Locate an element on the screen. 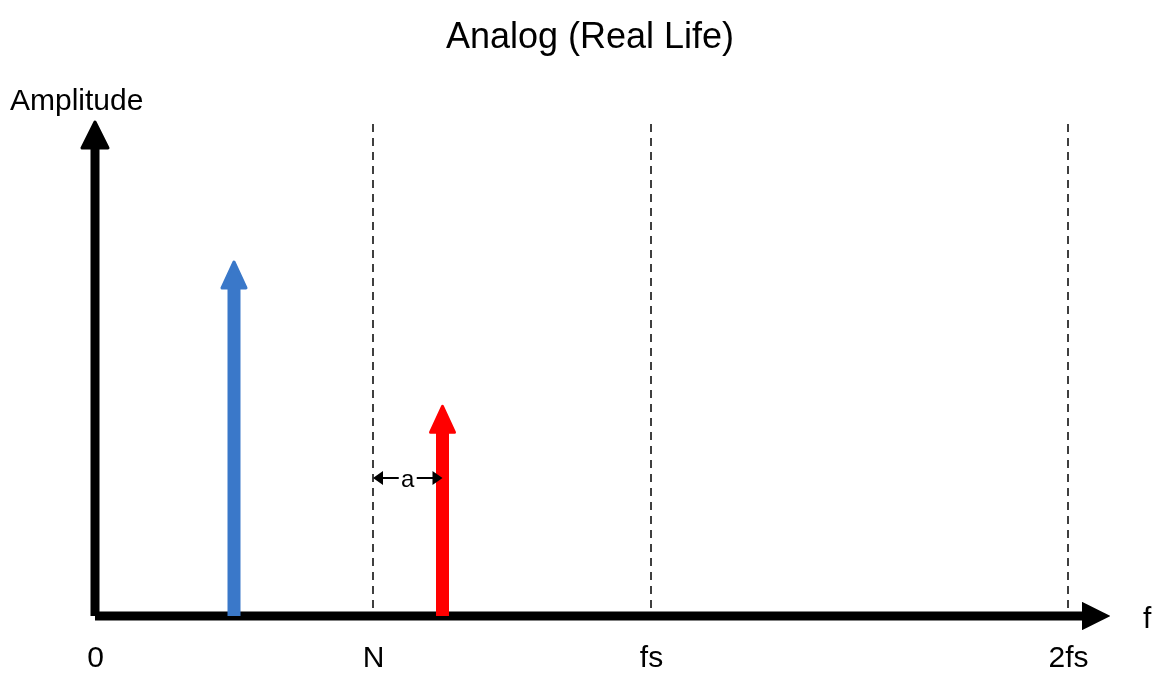  chart-title: Analog (Real Life) is located at coordinates (590, 35).